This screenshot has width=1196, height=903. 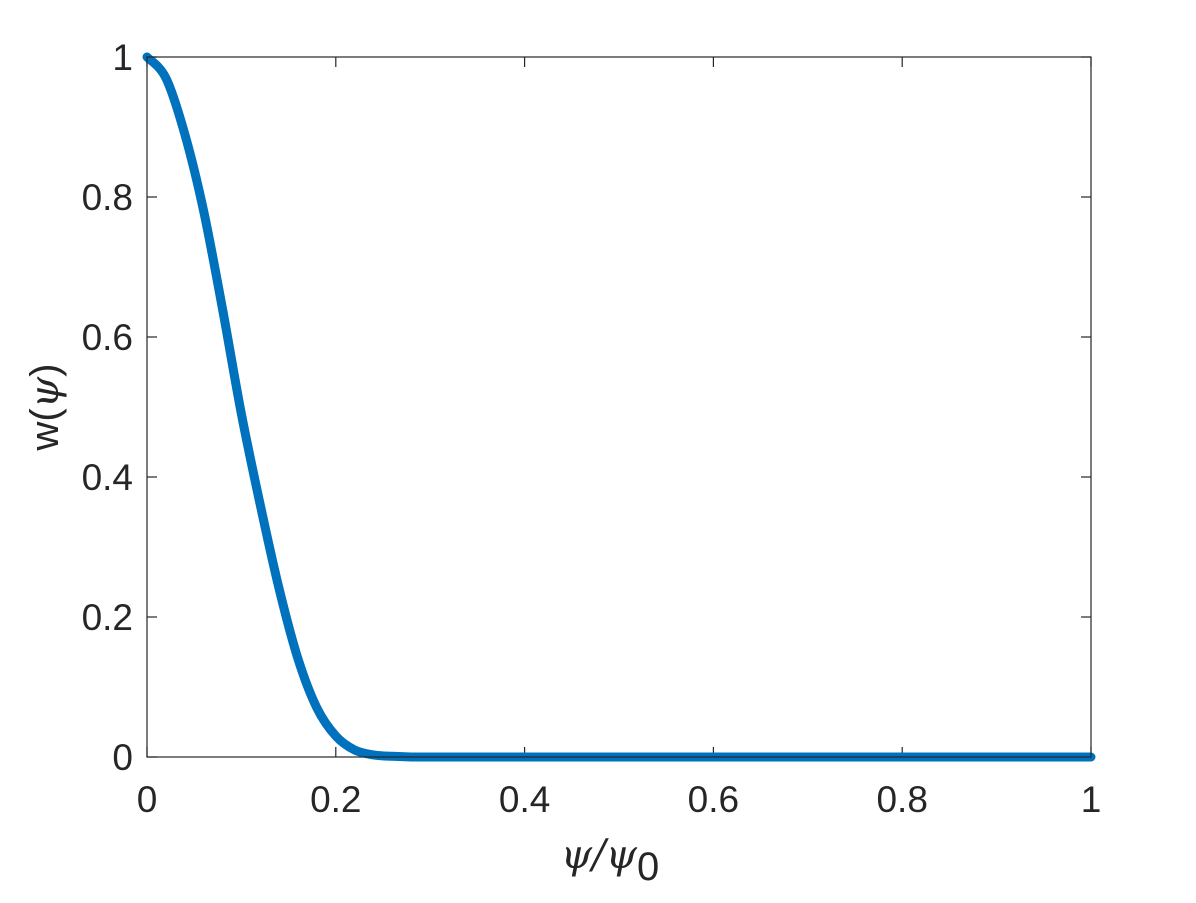 What do you see at coordinates (1091, 799) in the screenshot?
I see `x-tick-label: 1` at bounding box center [1091, 799].